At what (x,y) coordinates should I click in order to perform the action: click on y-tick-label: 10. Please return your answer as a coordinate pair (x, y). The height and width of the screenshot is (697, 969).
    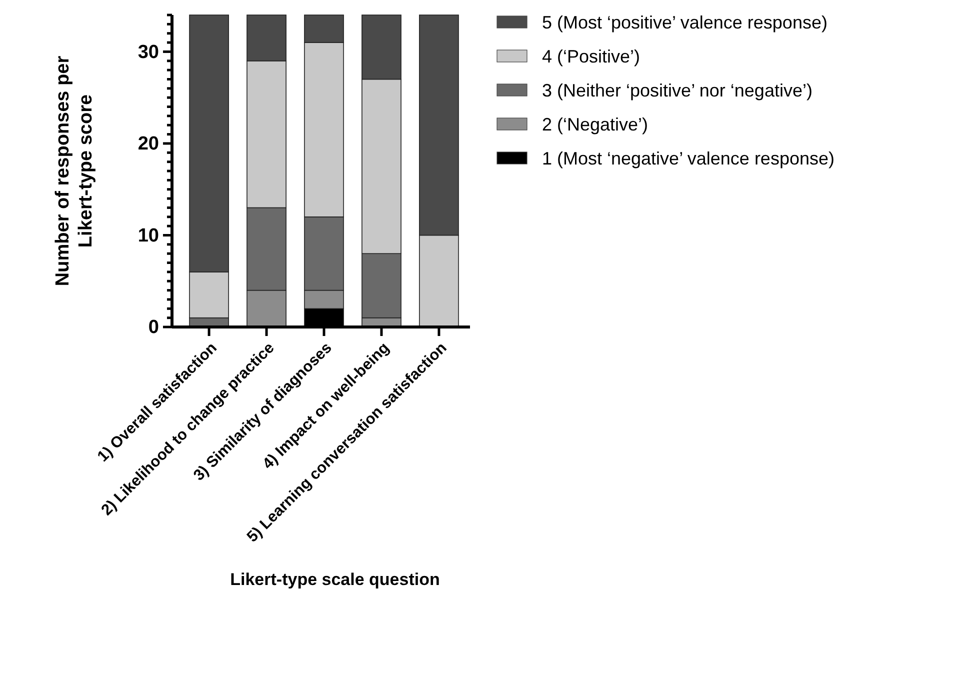
    Looking at the image, I should click on (148, 235).